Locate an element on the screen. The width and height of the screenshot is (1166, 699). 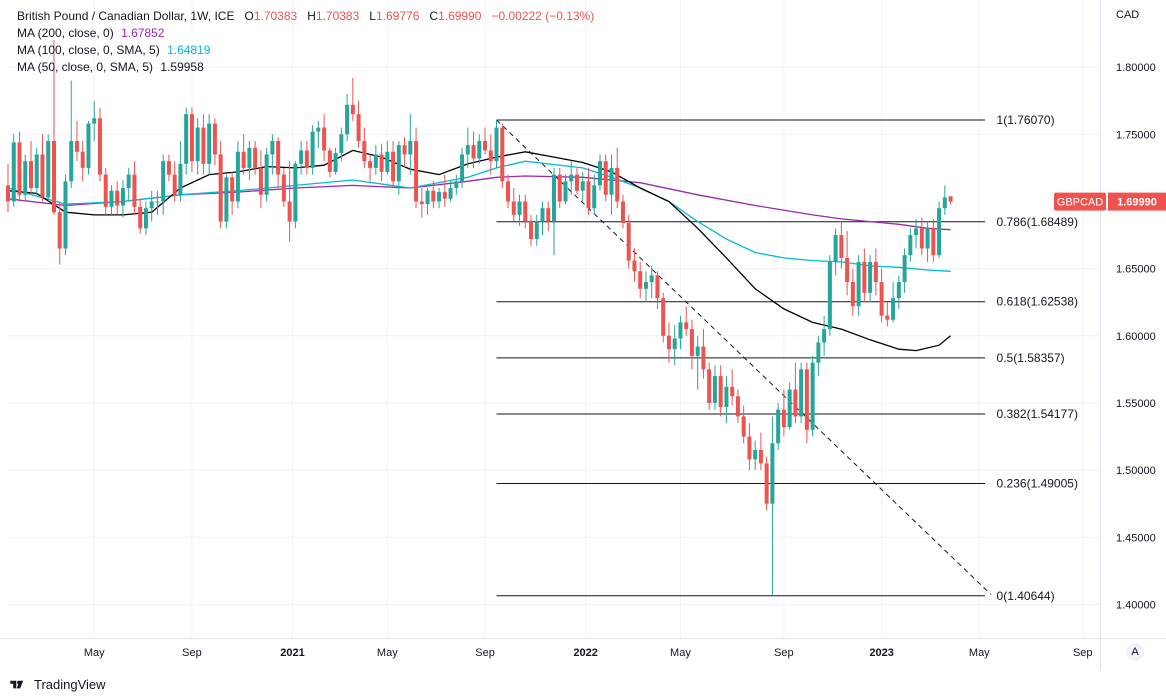
low-value: 1.69776 is located at coordinates (397, 16).